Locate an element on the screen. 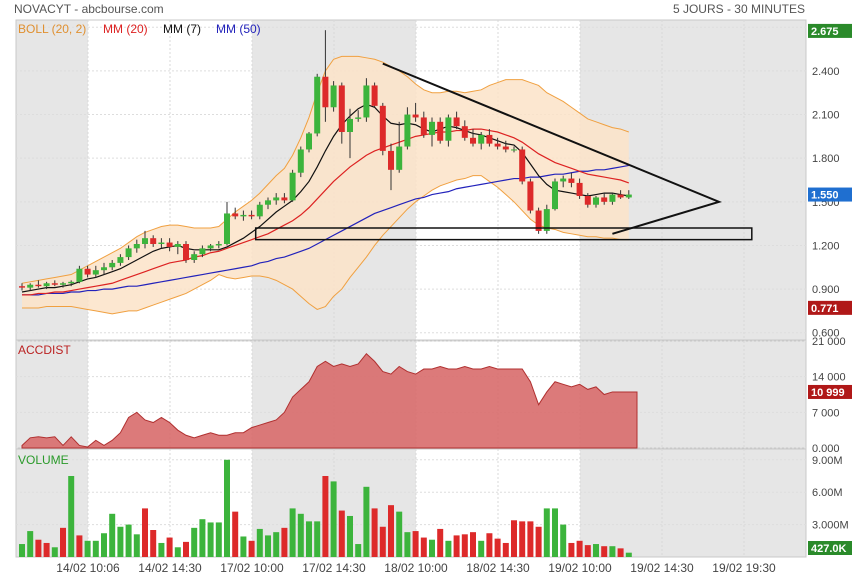  last-price-badge-label: 1.550 is located at coordinates (825, 196).